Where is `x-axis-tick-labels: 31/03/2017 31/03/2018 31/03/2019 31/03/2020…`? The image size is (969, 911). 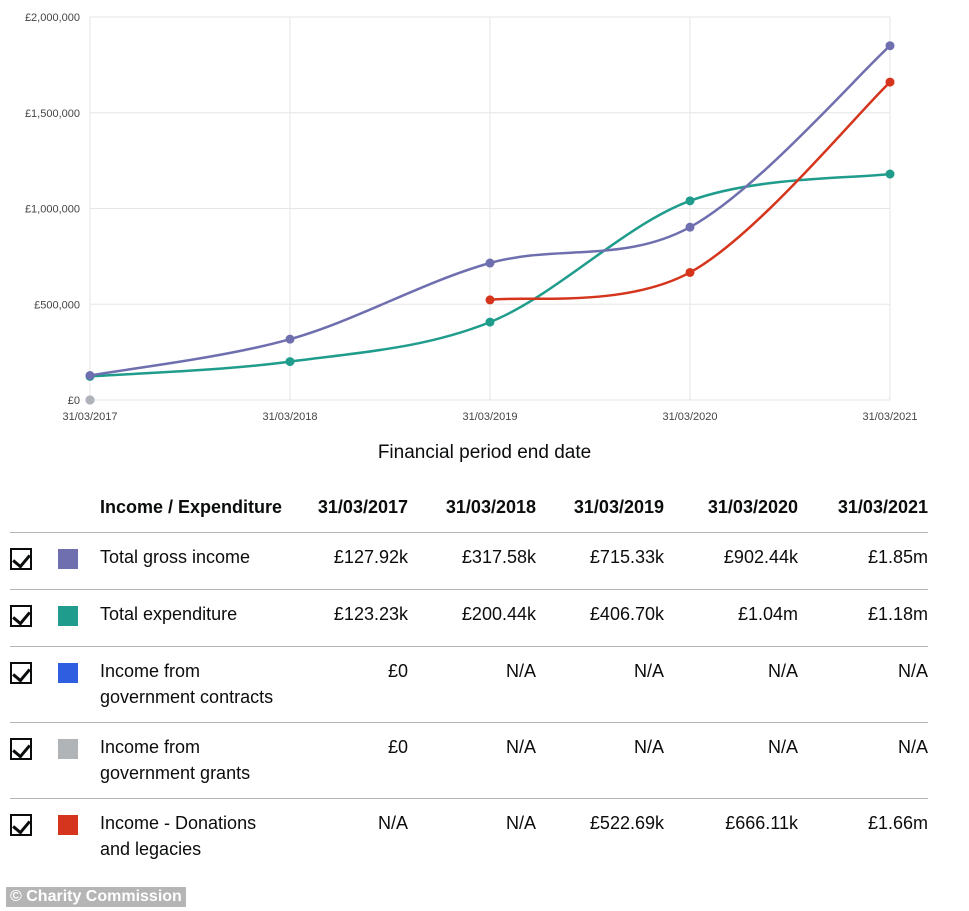 x-axis-tick-labels: 31/03/2017 31/03/2018 31/03/2019 31/03/2020… is located at coordinates (489, 417).